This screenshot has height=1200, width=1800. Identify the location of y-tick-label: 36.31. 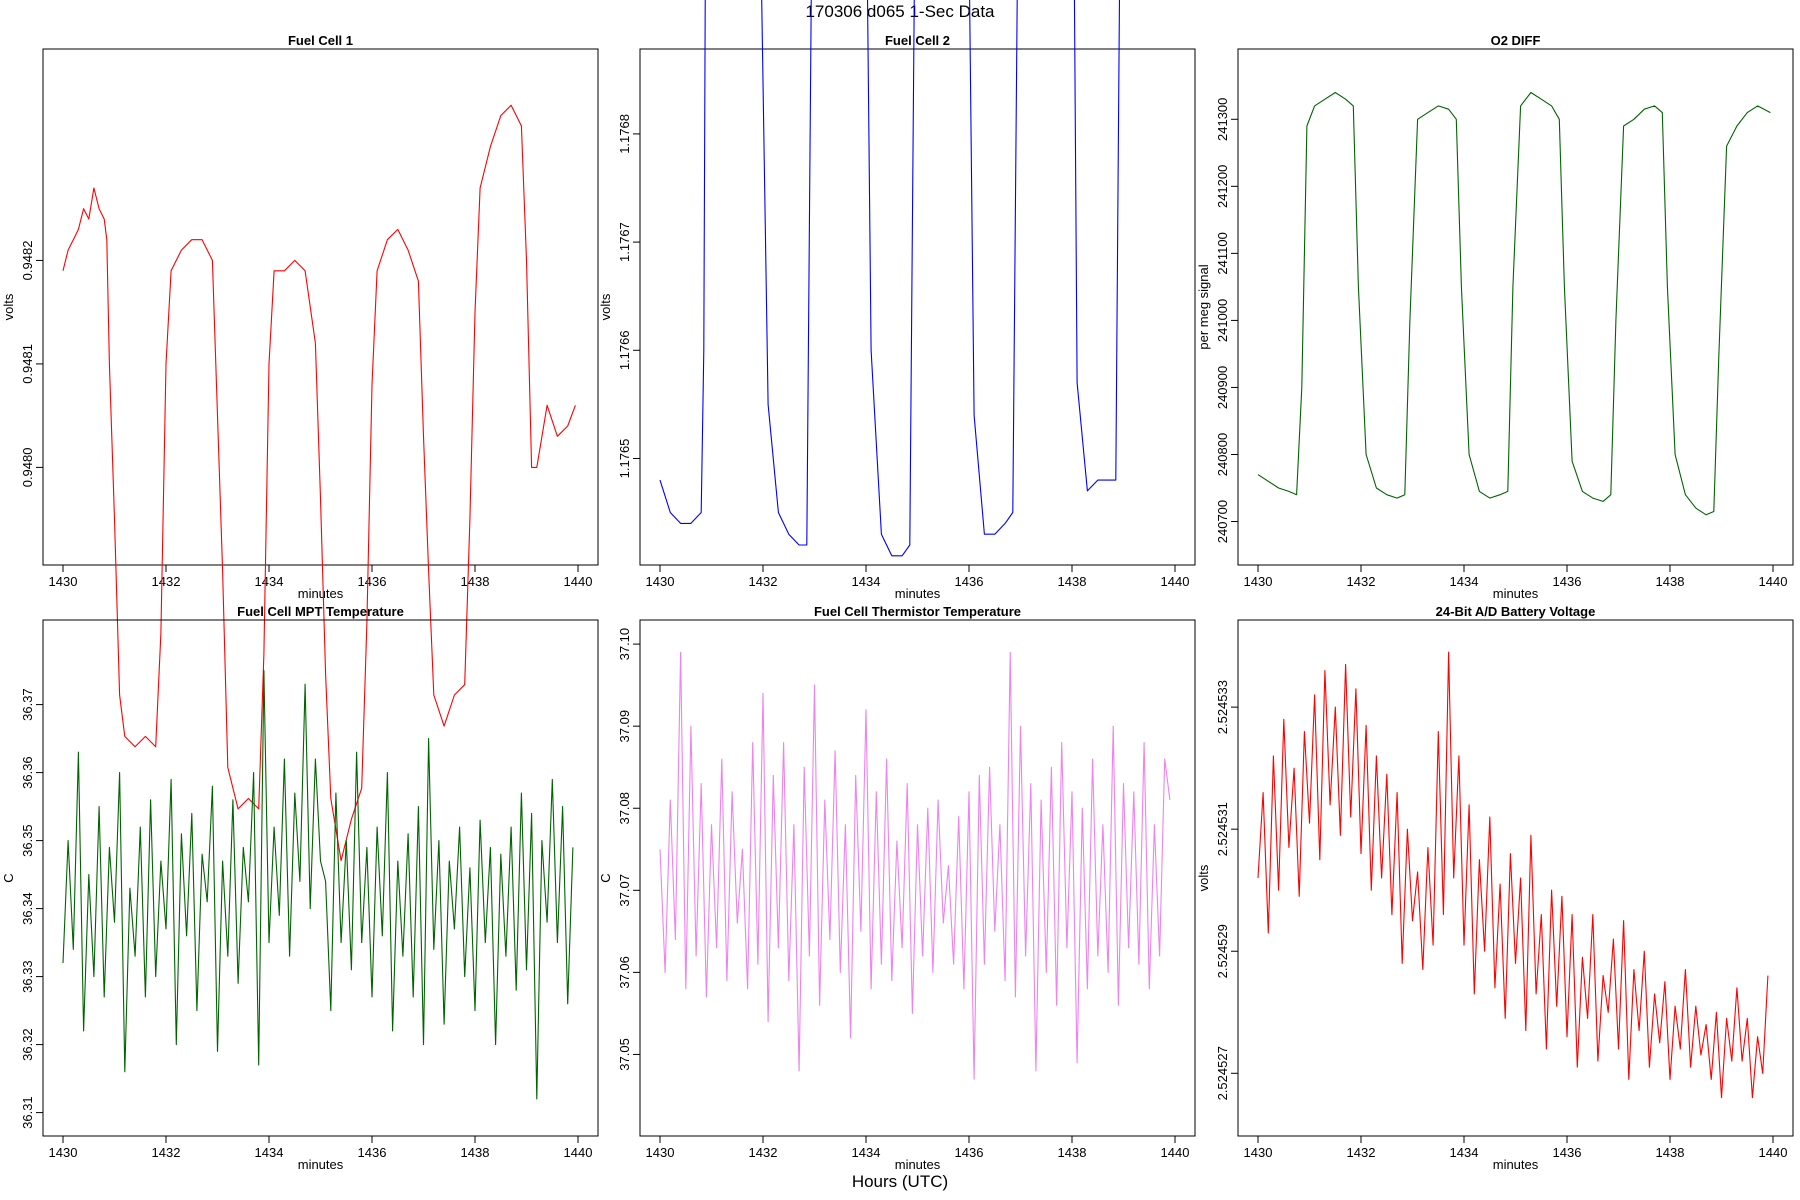
(27, 1112).